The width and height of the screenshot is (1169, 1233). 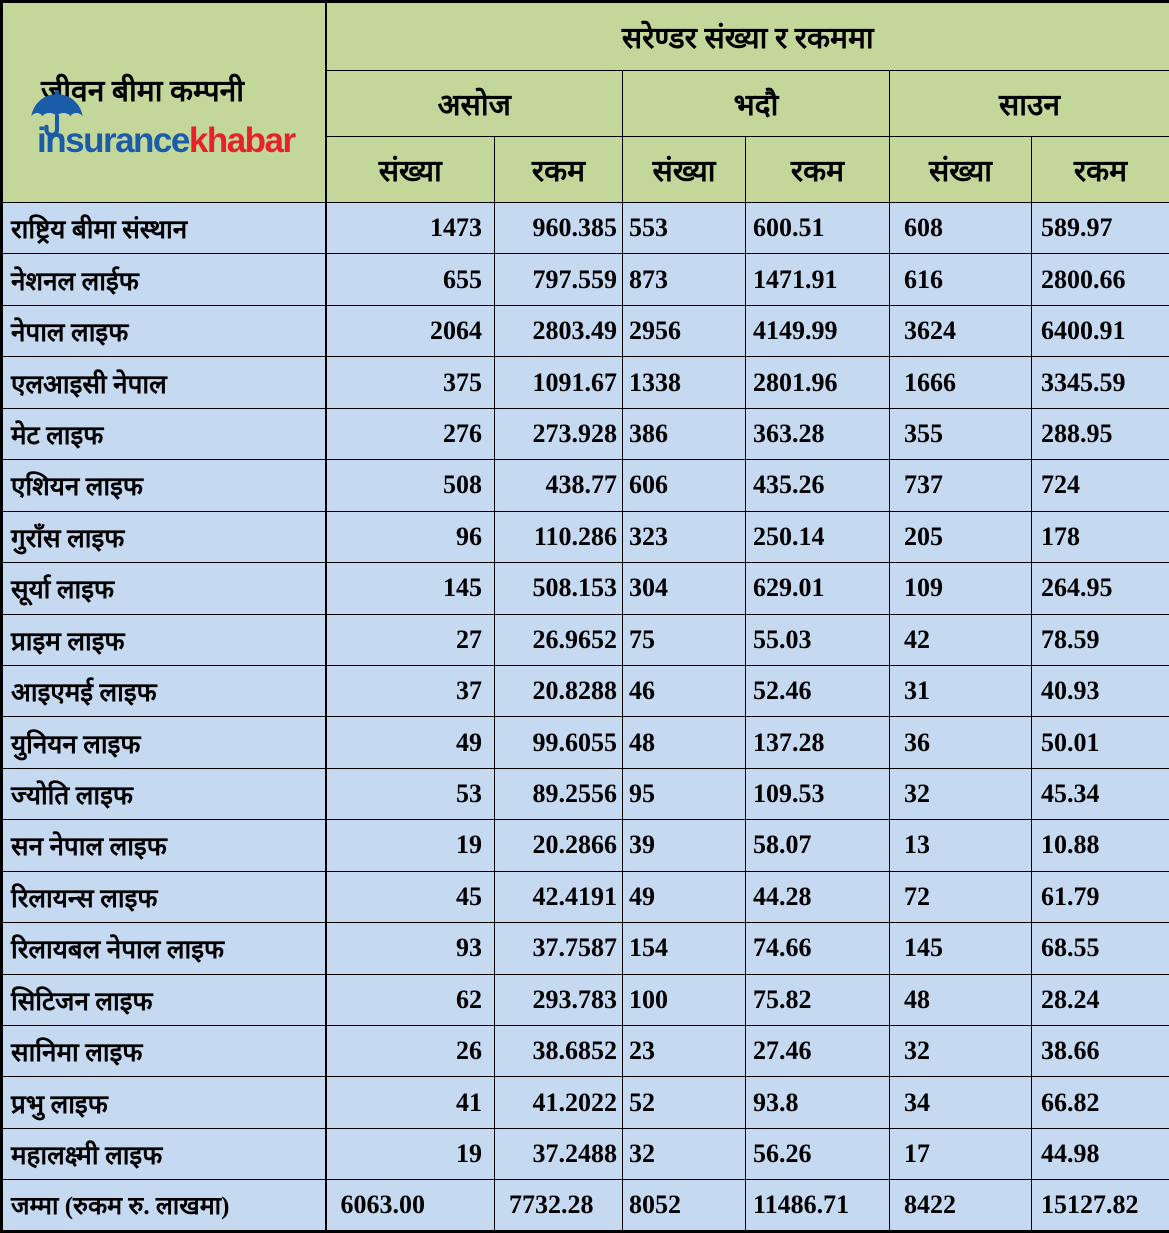 What do you see at coordinates (960, 1154) in the screenshot?
I see `value-cell: 17` at bounding box center [960, 1154].